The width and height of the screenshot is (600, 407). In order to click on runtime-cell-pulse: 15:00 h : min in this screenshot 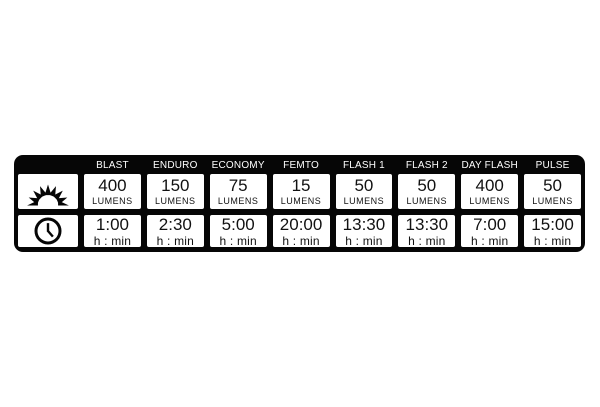, I will do `click(552, 231)`.